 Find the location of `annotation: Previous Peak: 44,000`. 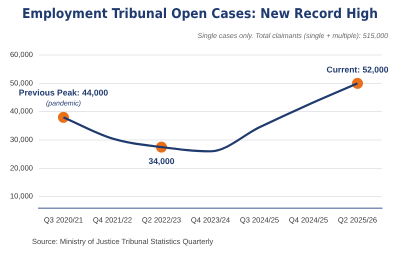

annotation: Previous Peak: 44,000 is located at coordinates (63, 92).